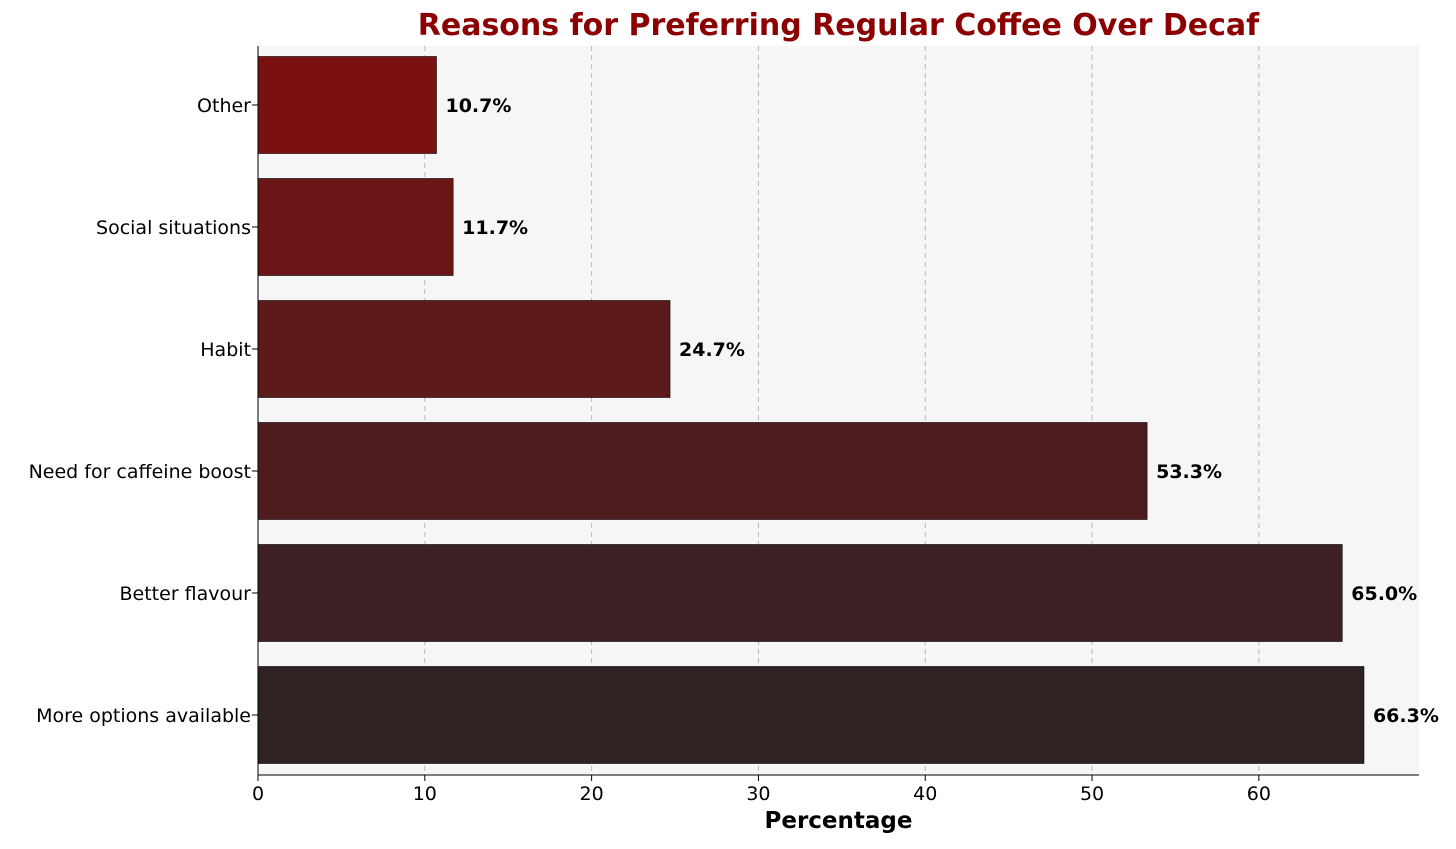  Describe the element at coordinates (143, 716) in the screenshot. I see `y-tick-label: More options available` at that location.